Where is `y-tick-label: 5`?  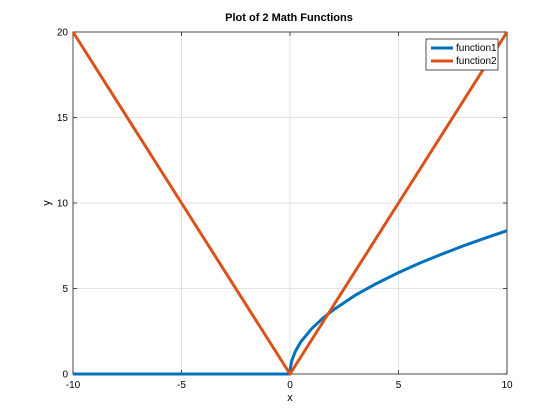
y-tick-label: 5 is located at coordinates (65, 289).